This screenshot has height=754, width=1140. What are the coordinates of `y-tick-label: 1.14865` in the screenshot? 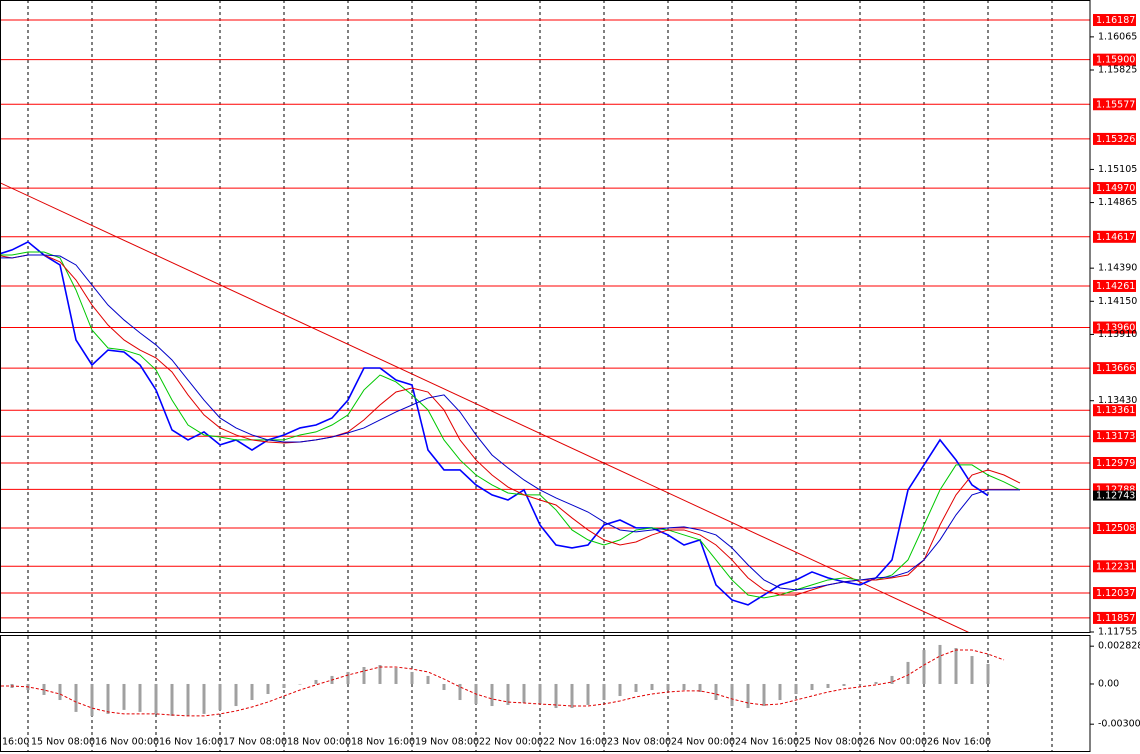 It's located at (1117, 202).